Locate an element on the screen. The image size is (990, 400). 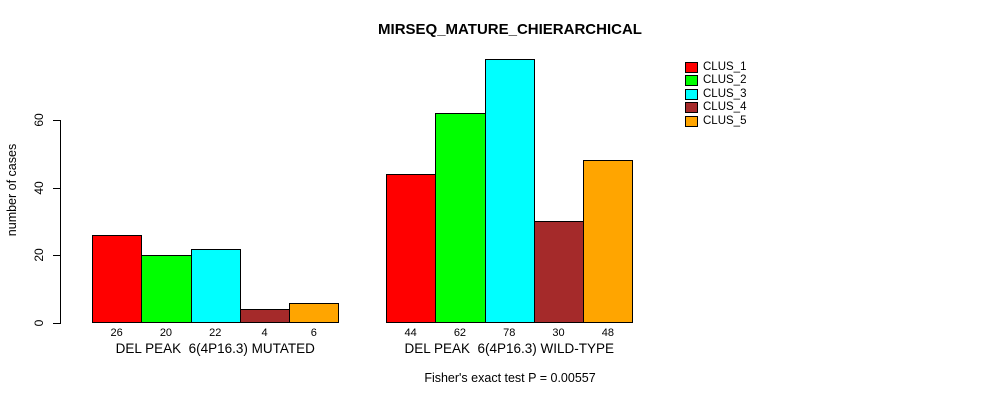
bar-clus_5-group2 is located at coordinates (608, 241).